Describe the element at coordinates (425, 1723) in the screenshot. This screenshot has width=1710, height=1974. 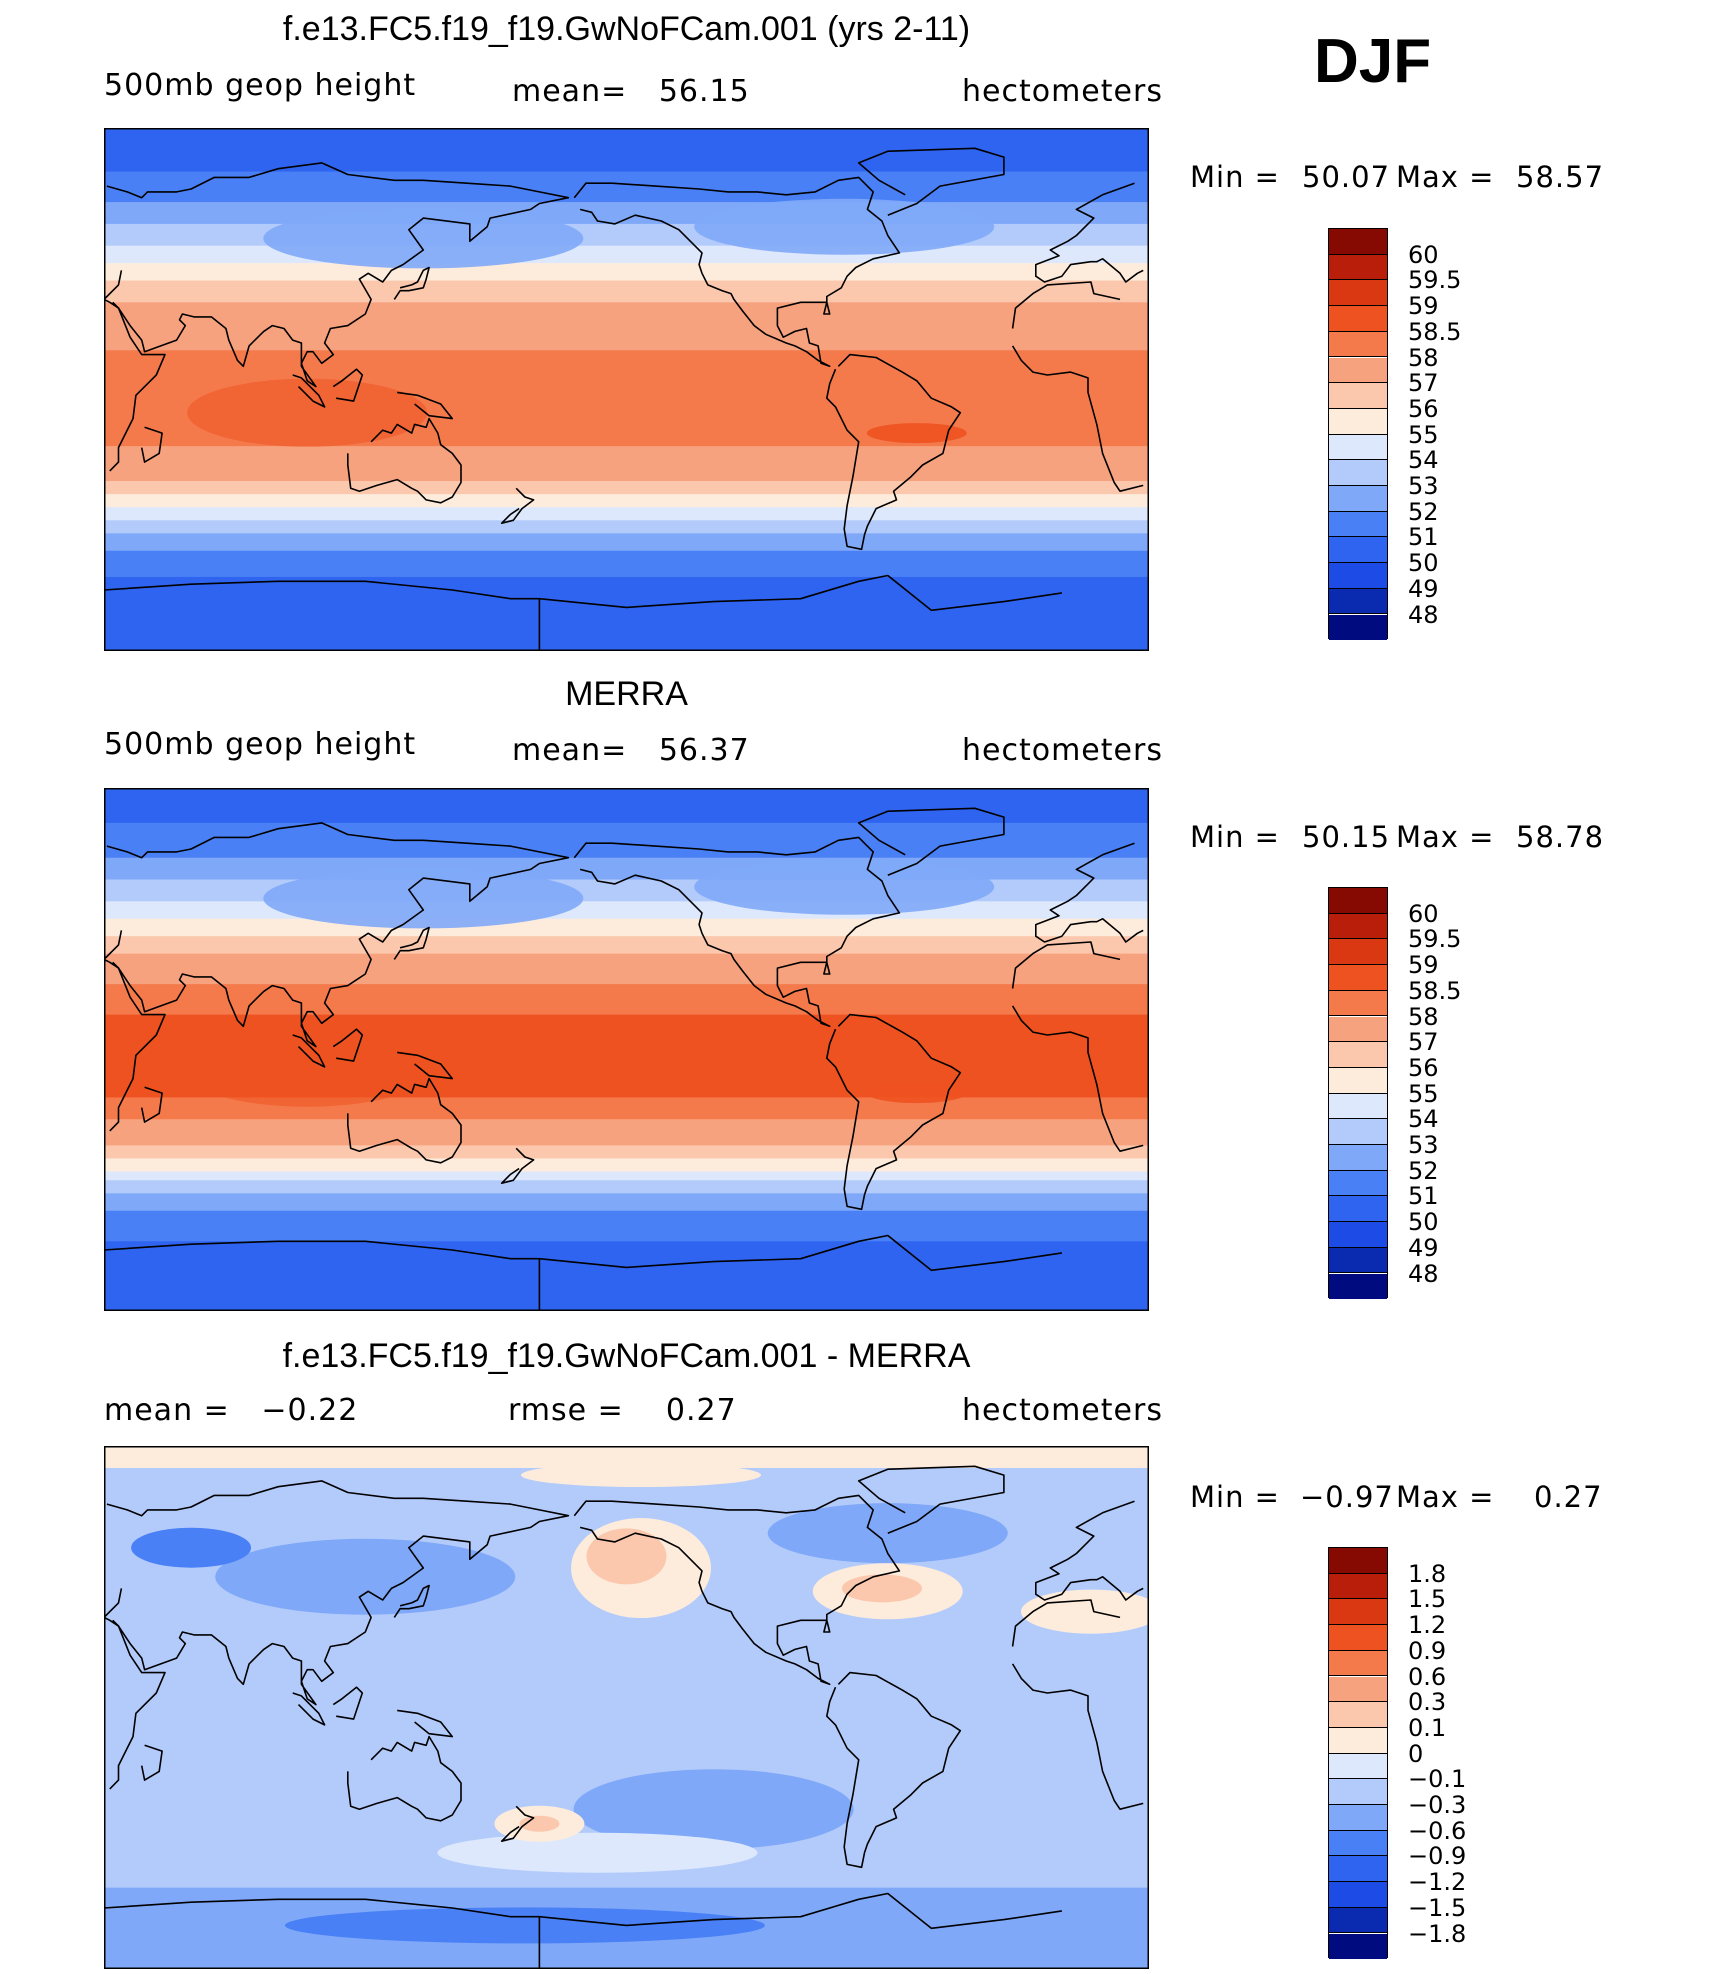
I see `coastline-newguinea` at that location.